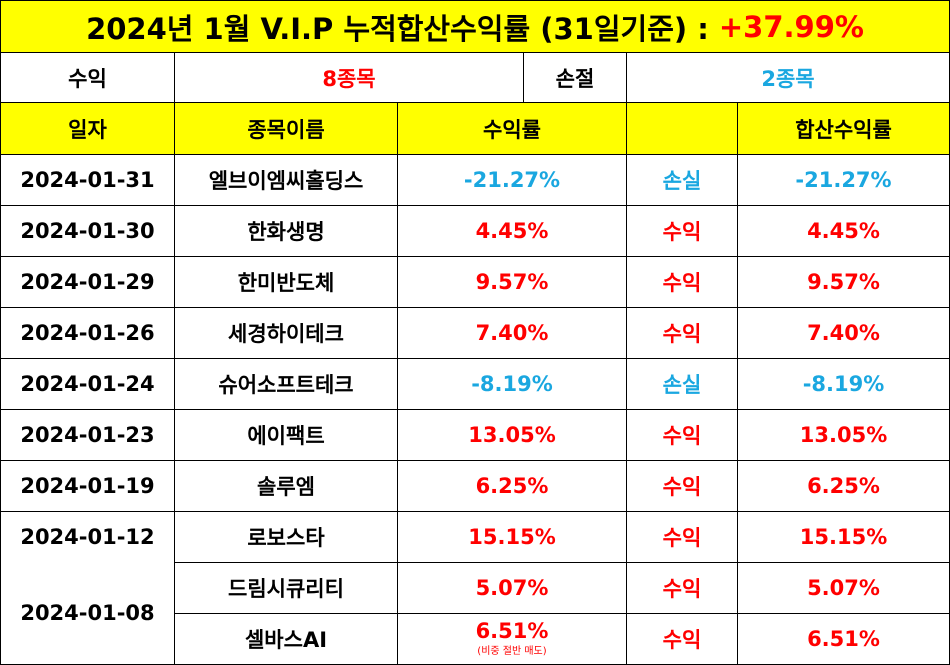 The height and width of the screenshot is (665, 950). Describe the element at coordinates (843, 435) in the screenshot. I see `total-rate-cell: 13.05%` at that location.